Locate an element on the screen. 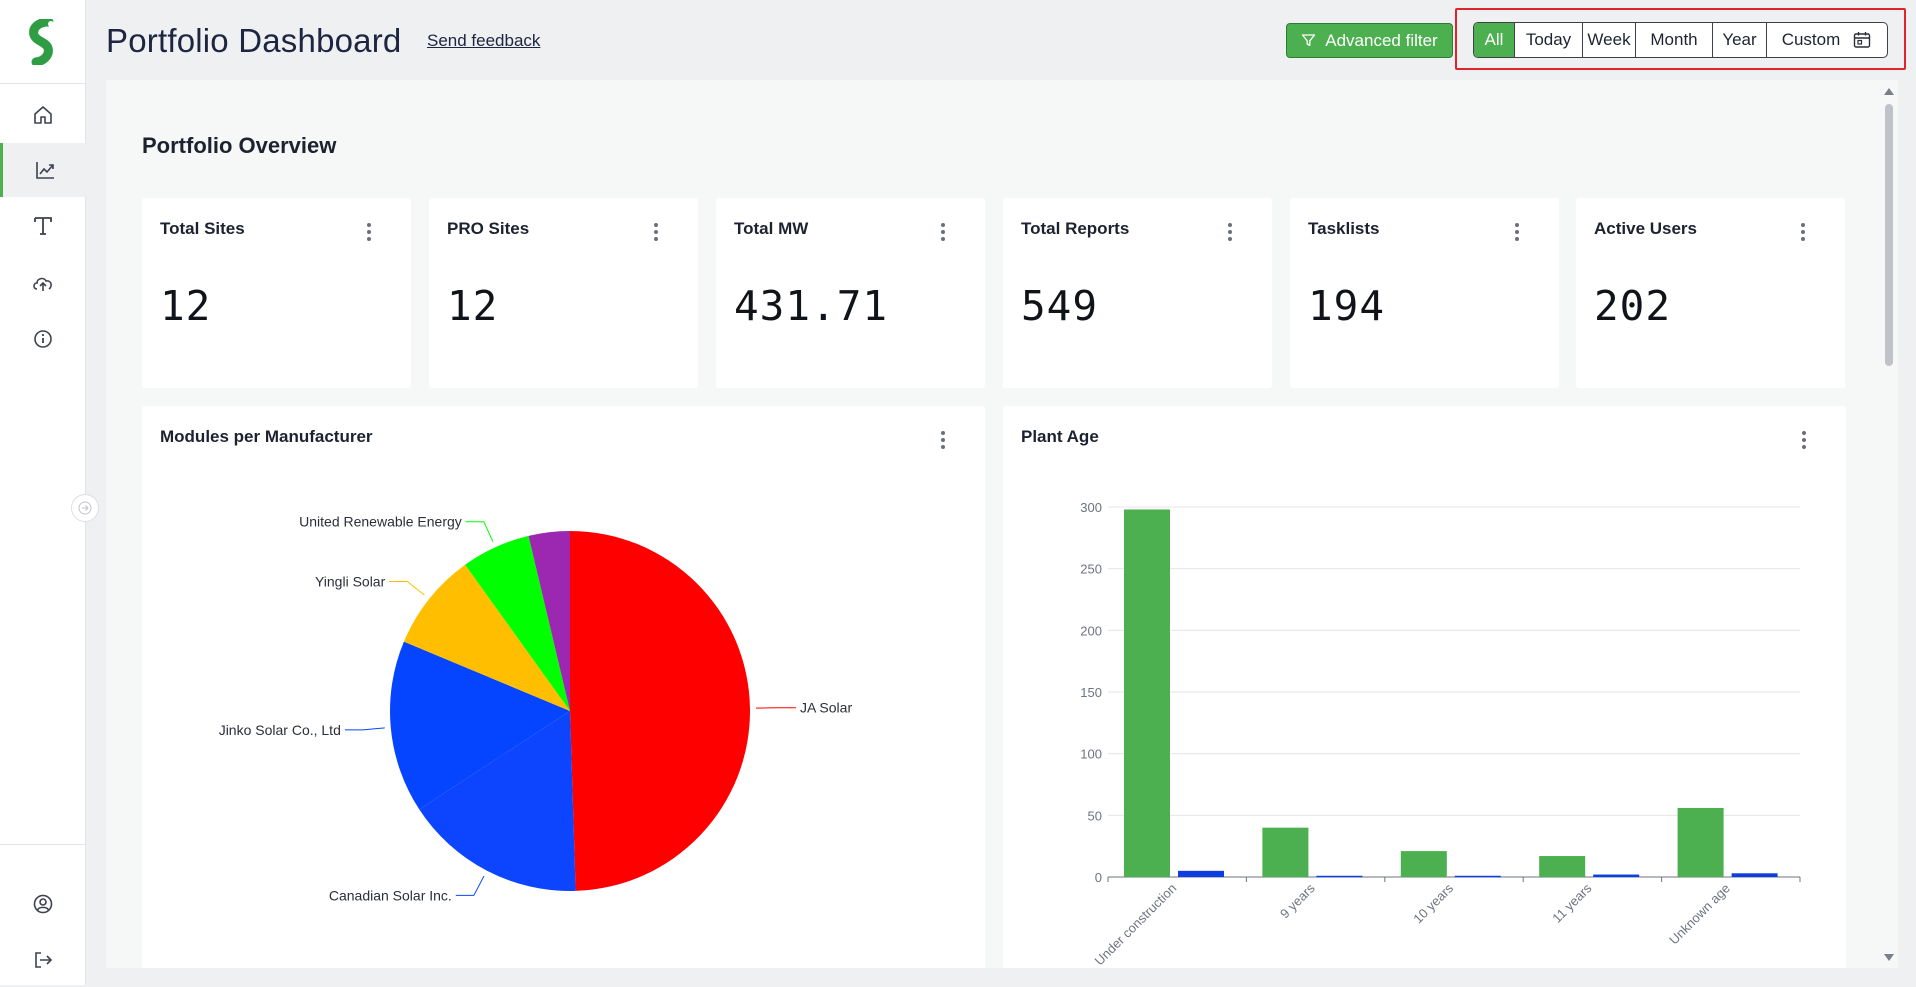  scroll-up-arrow-icon is located at coordinates (1889, 91).